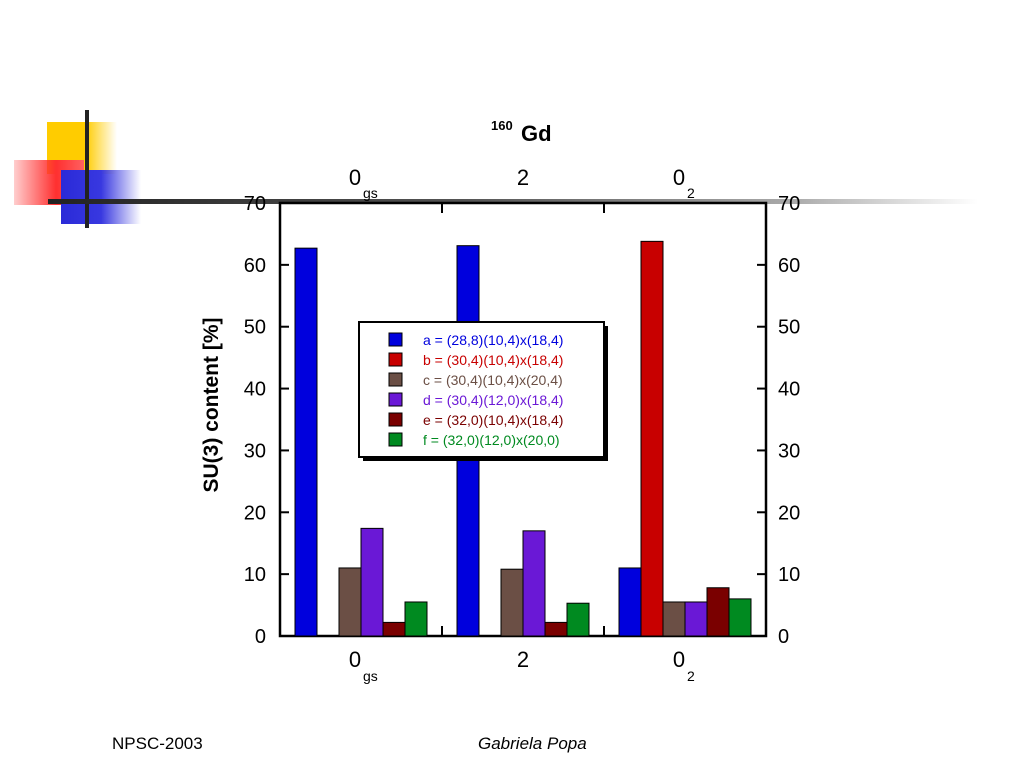  I want to click on svg-text: 160, so click(502, 125).